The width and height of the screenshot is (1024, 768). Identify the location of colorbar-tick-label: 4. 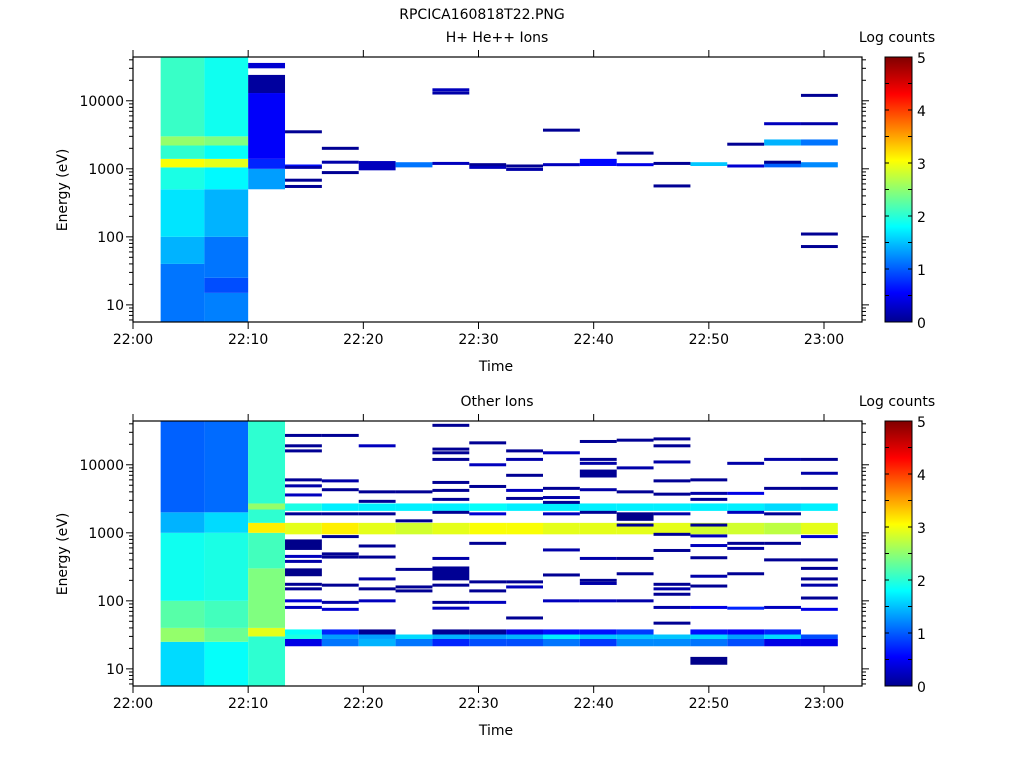
(921, 112).